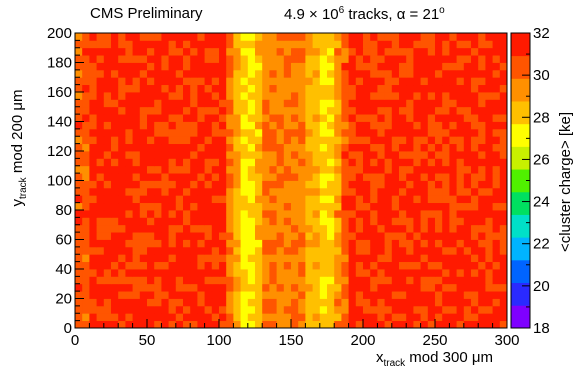 The height and width of the screenshot is (371, 581). What do you see at coordinates (218, 340) in the screenshot?
I see `x-tick-label: 100` at bounding box center [218, 340].